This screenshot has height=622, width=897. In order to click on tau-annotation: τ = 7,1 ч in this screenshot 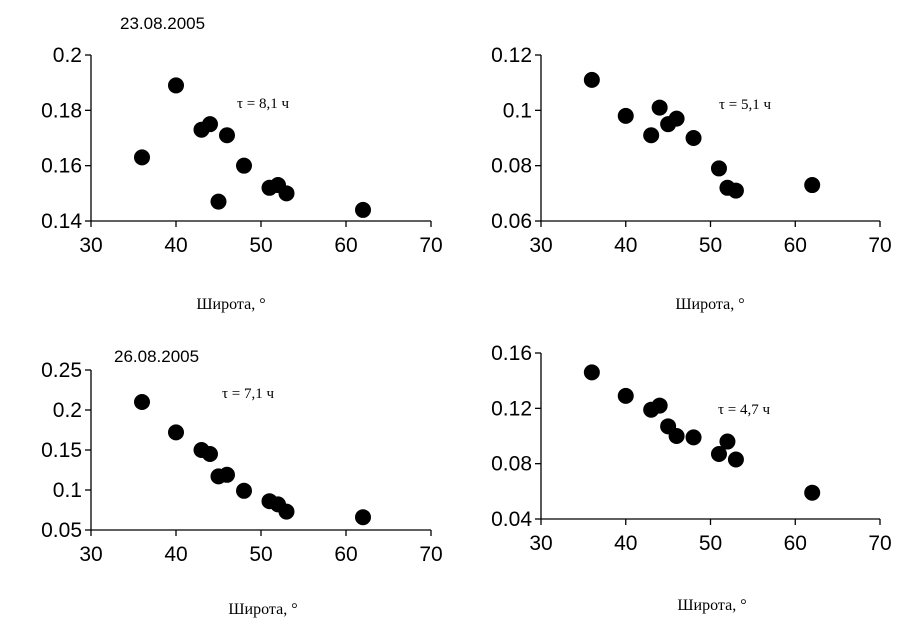, I will do `click(248, 394)`.